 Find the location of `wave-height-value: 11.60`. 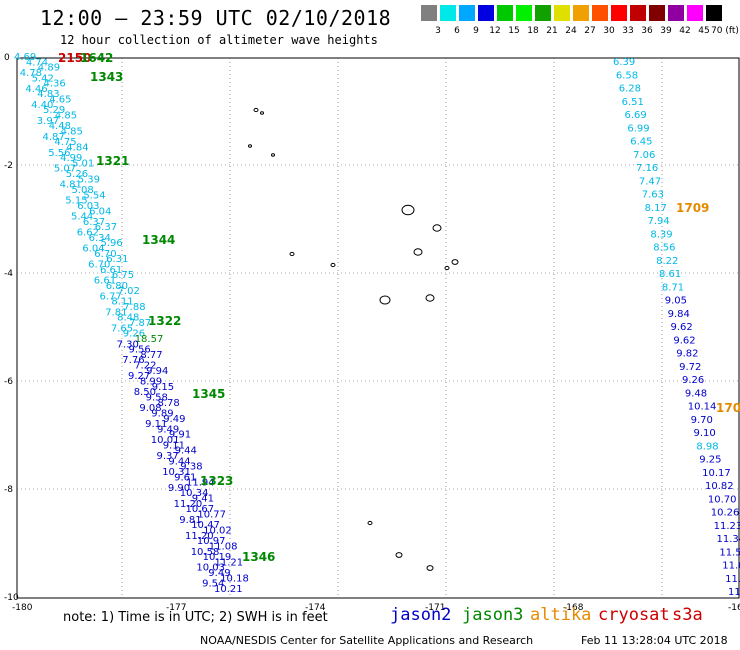

wave-height-value: 11.60 is located at coordinates (731, 566).